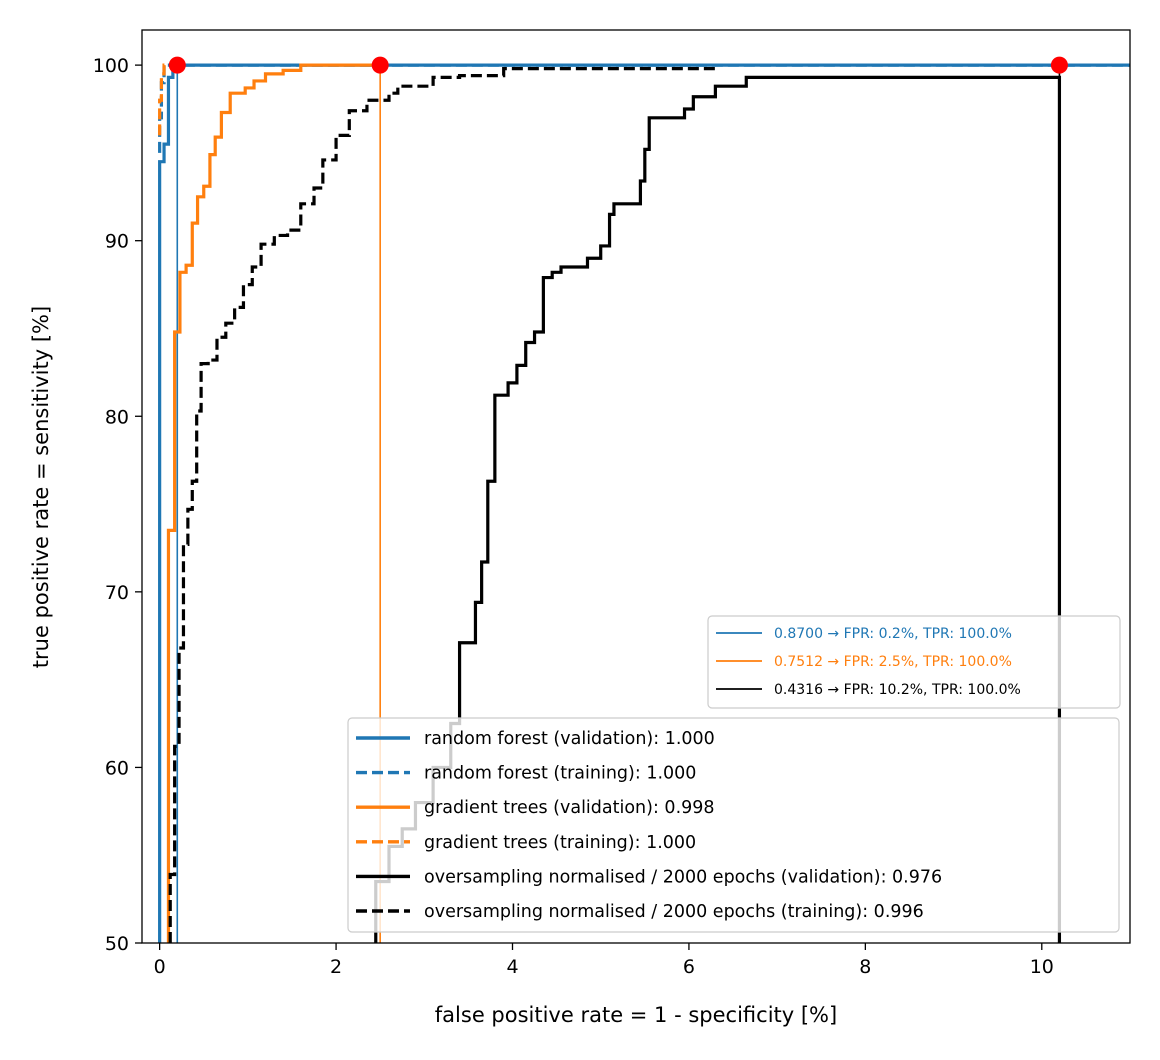 This screenshot has width=1160, height=1060. Describe the element at coordinates (117, 417) in the screenshot. I see `y-tick-label-3: 80` at that location.